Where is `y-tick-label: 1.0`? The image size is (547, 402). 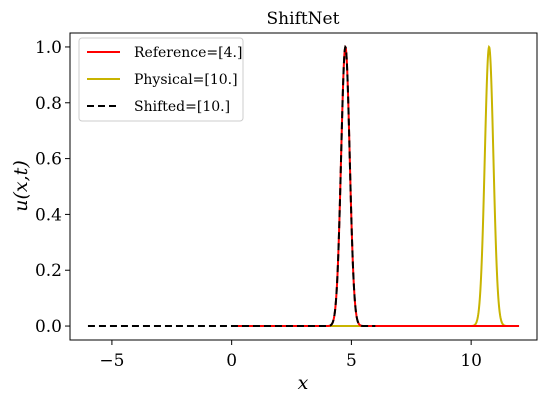 y-tick-label: 1.0 is located at coordinates (48, 48).